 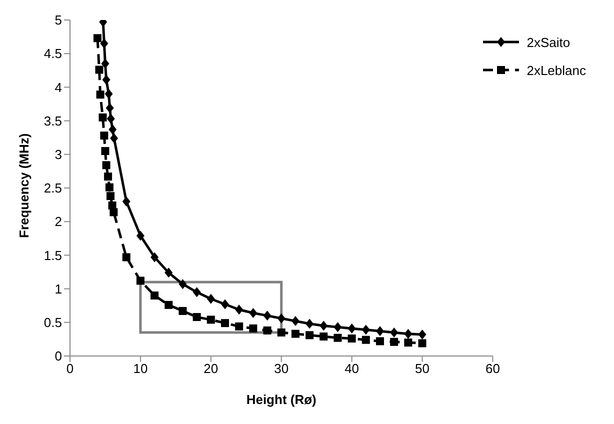 I want to click on y-tick-label: 2.5, so click(x=53, y=188).